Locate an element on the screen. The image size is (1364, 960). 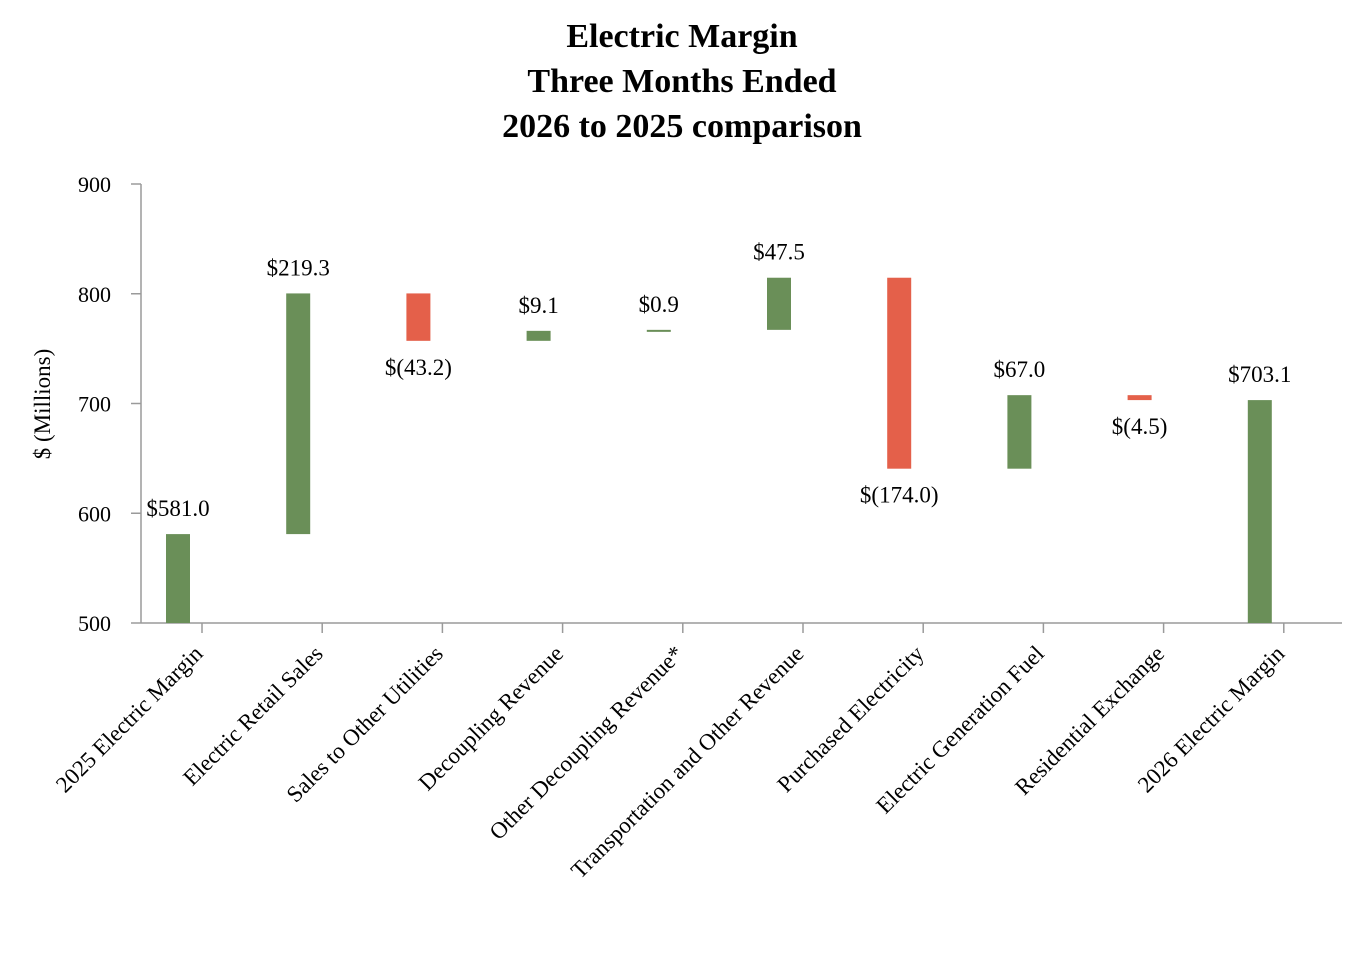
y-axis-title: $ (Millions) is located at coordinates (42, 404).